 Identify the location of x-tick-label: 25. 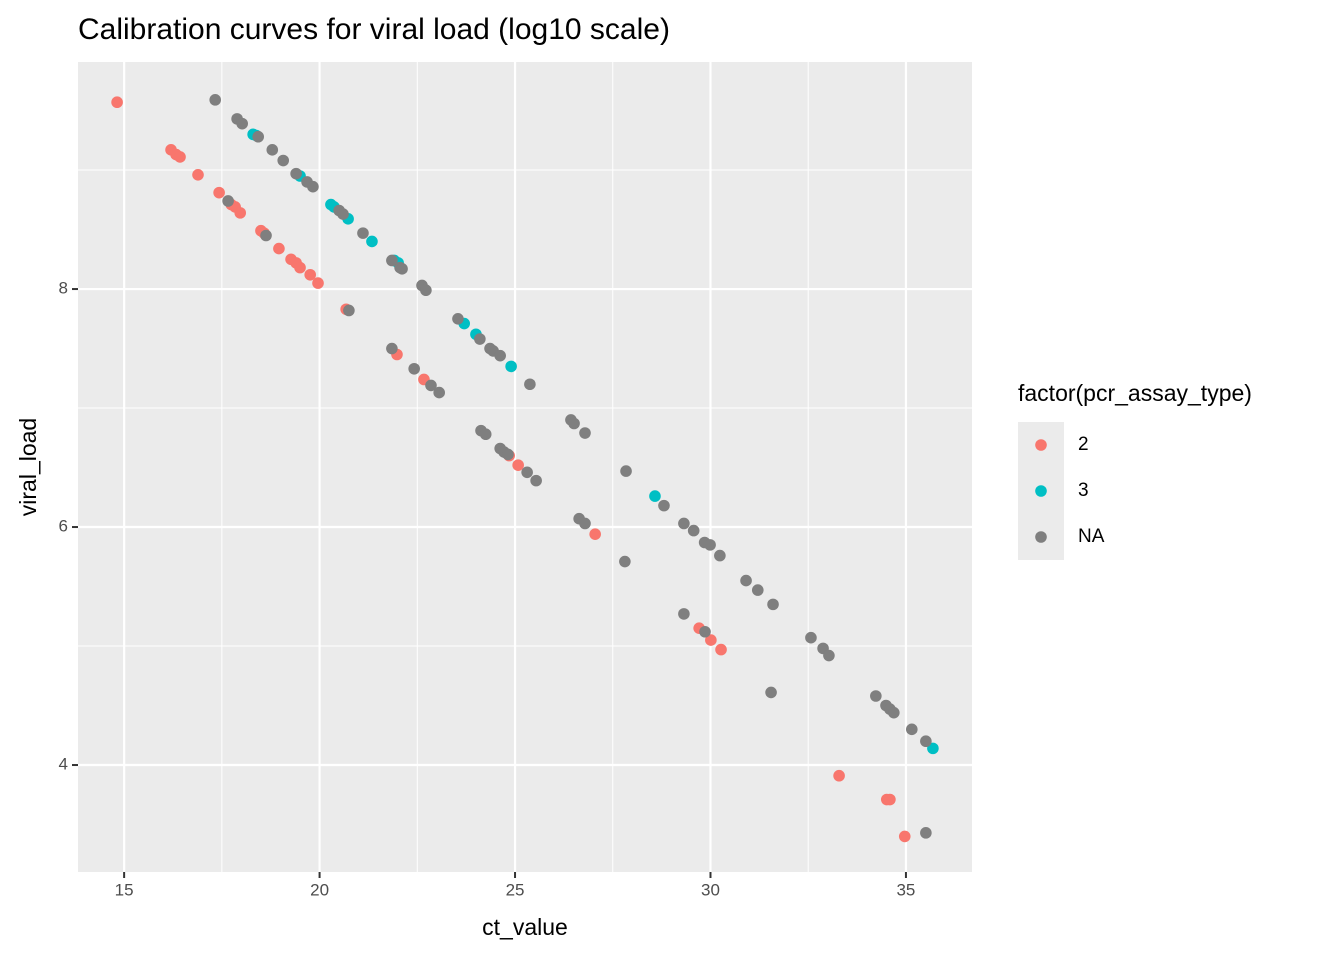
(515, 889).